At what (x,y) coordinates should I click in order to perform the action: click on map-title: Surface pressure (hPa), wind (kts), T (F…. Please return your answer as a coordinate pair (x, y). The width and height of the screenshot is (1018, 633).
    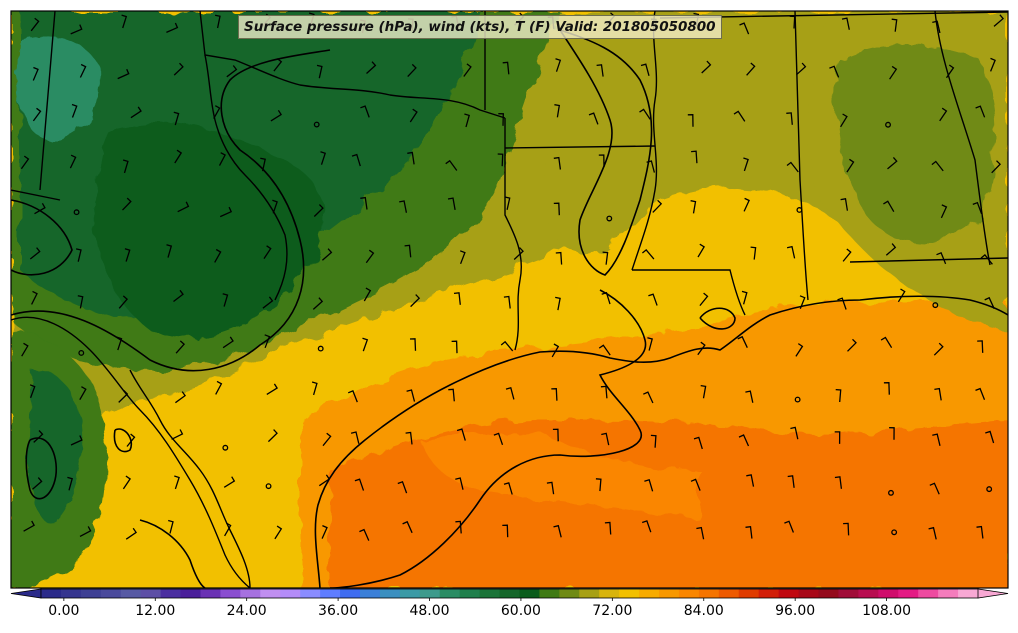
    Looking at the image, I should click on (480, 27).